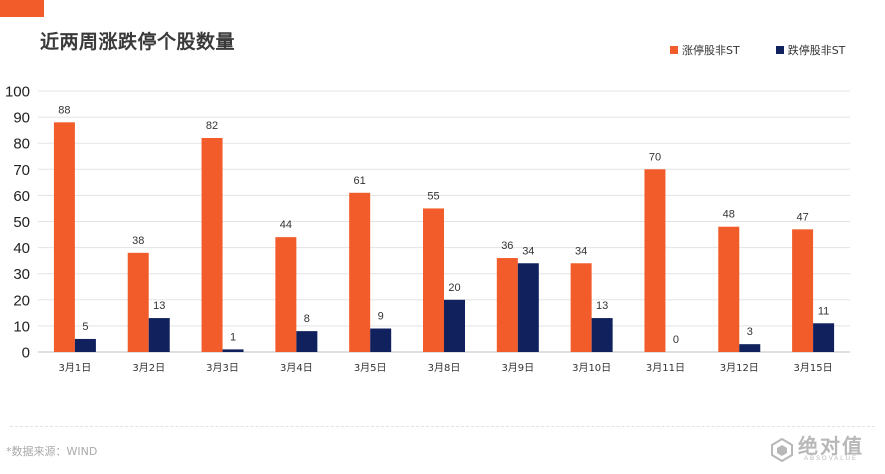 The height and width of the screenshot is (474, 885). Describe the element at coordinates (729, 215) in the screenshot. I see `data-label: 48` at that location.